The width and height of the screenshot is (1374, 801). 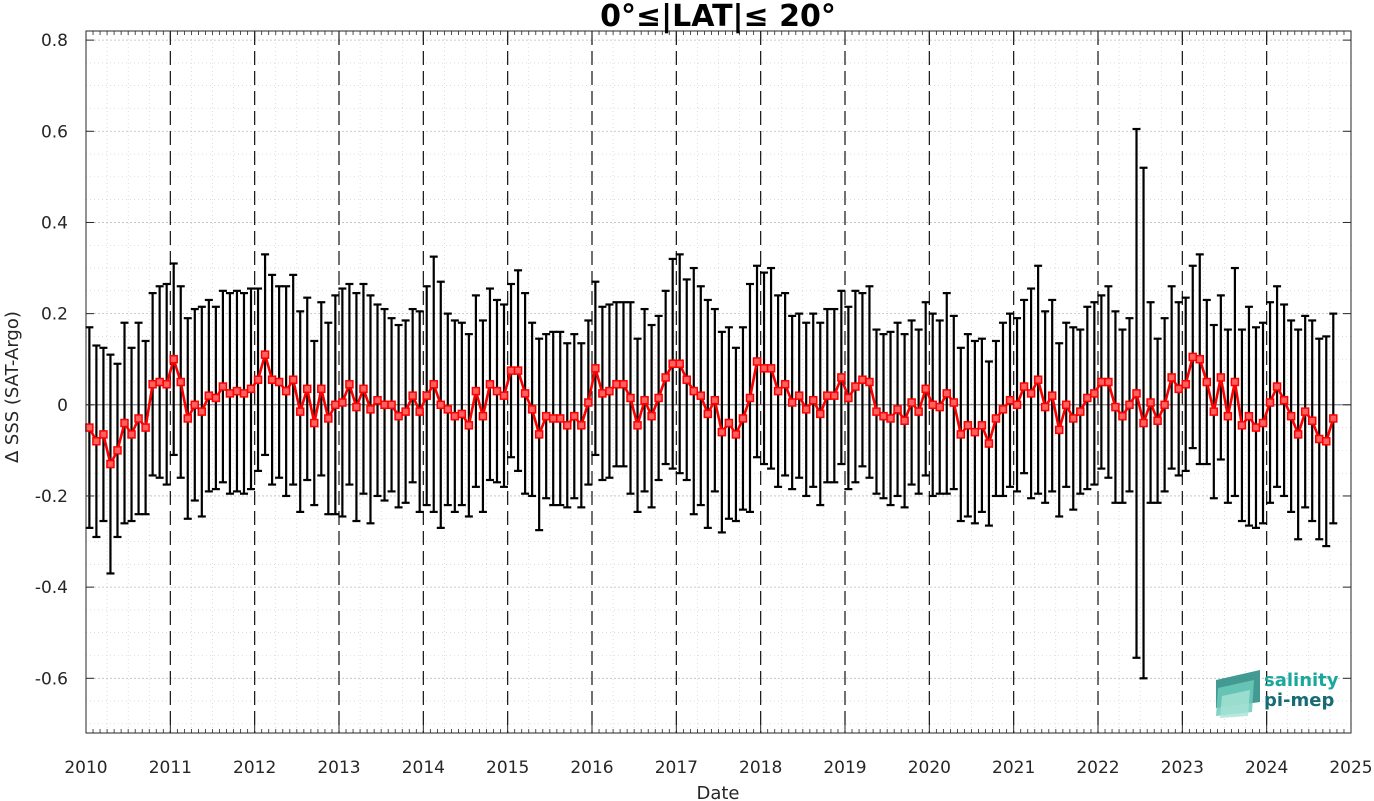 I want to click on y-tick-labels: 0.8 0.6 0.4 0.2 0 -0.2 -0.4 -0.6, so click(x=51, y=360).